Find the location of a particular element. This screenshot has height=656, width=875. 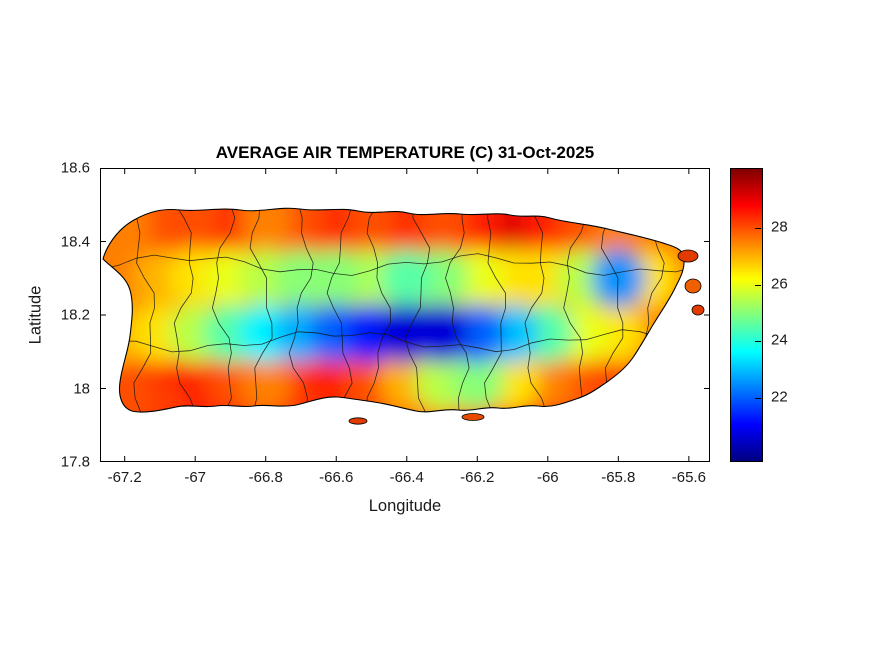

x-tick-label: -67.2 is located at coordinates (124, 477).